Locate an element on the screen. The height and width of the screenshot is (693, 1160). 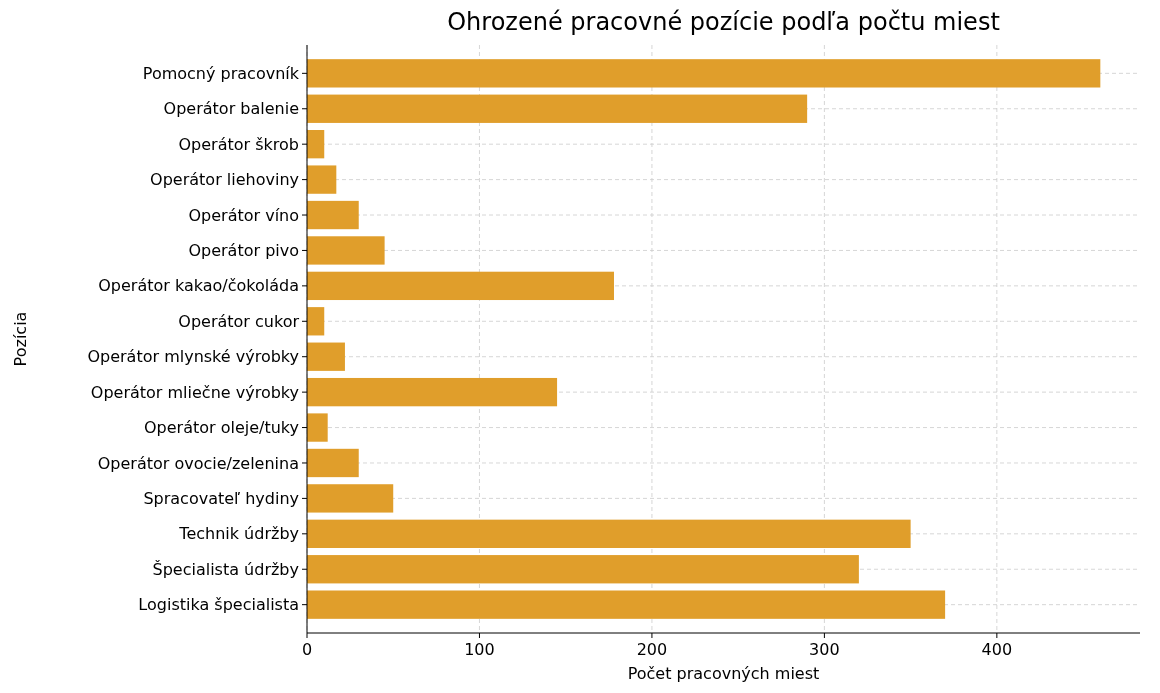
x-tick-label: 400 is located at coordinates (997, 649).